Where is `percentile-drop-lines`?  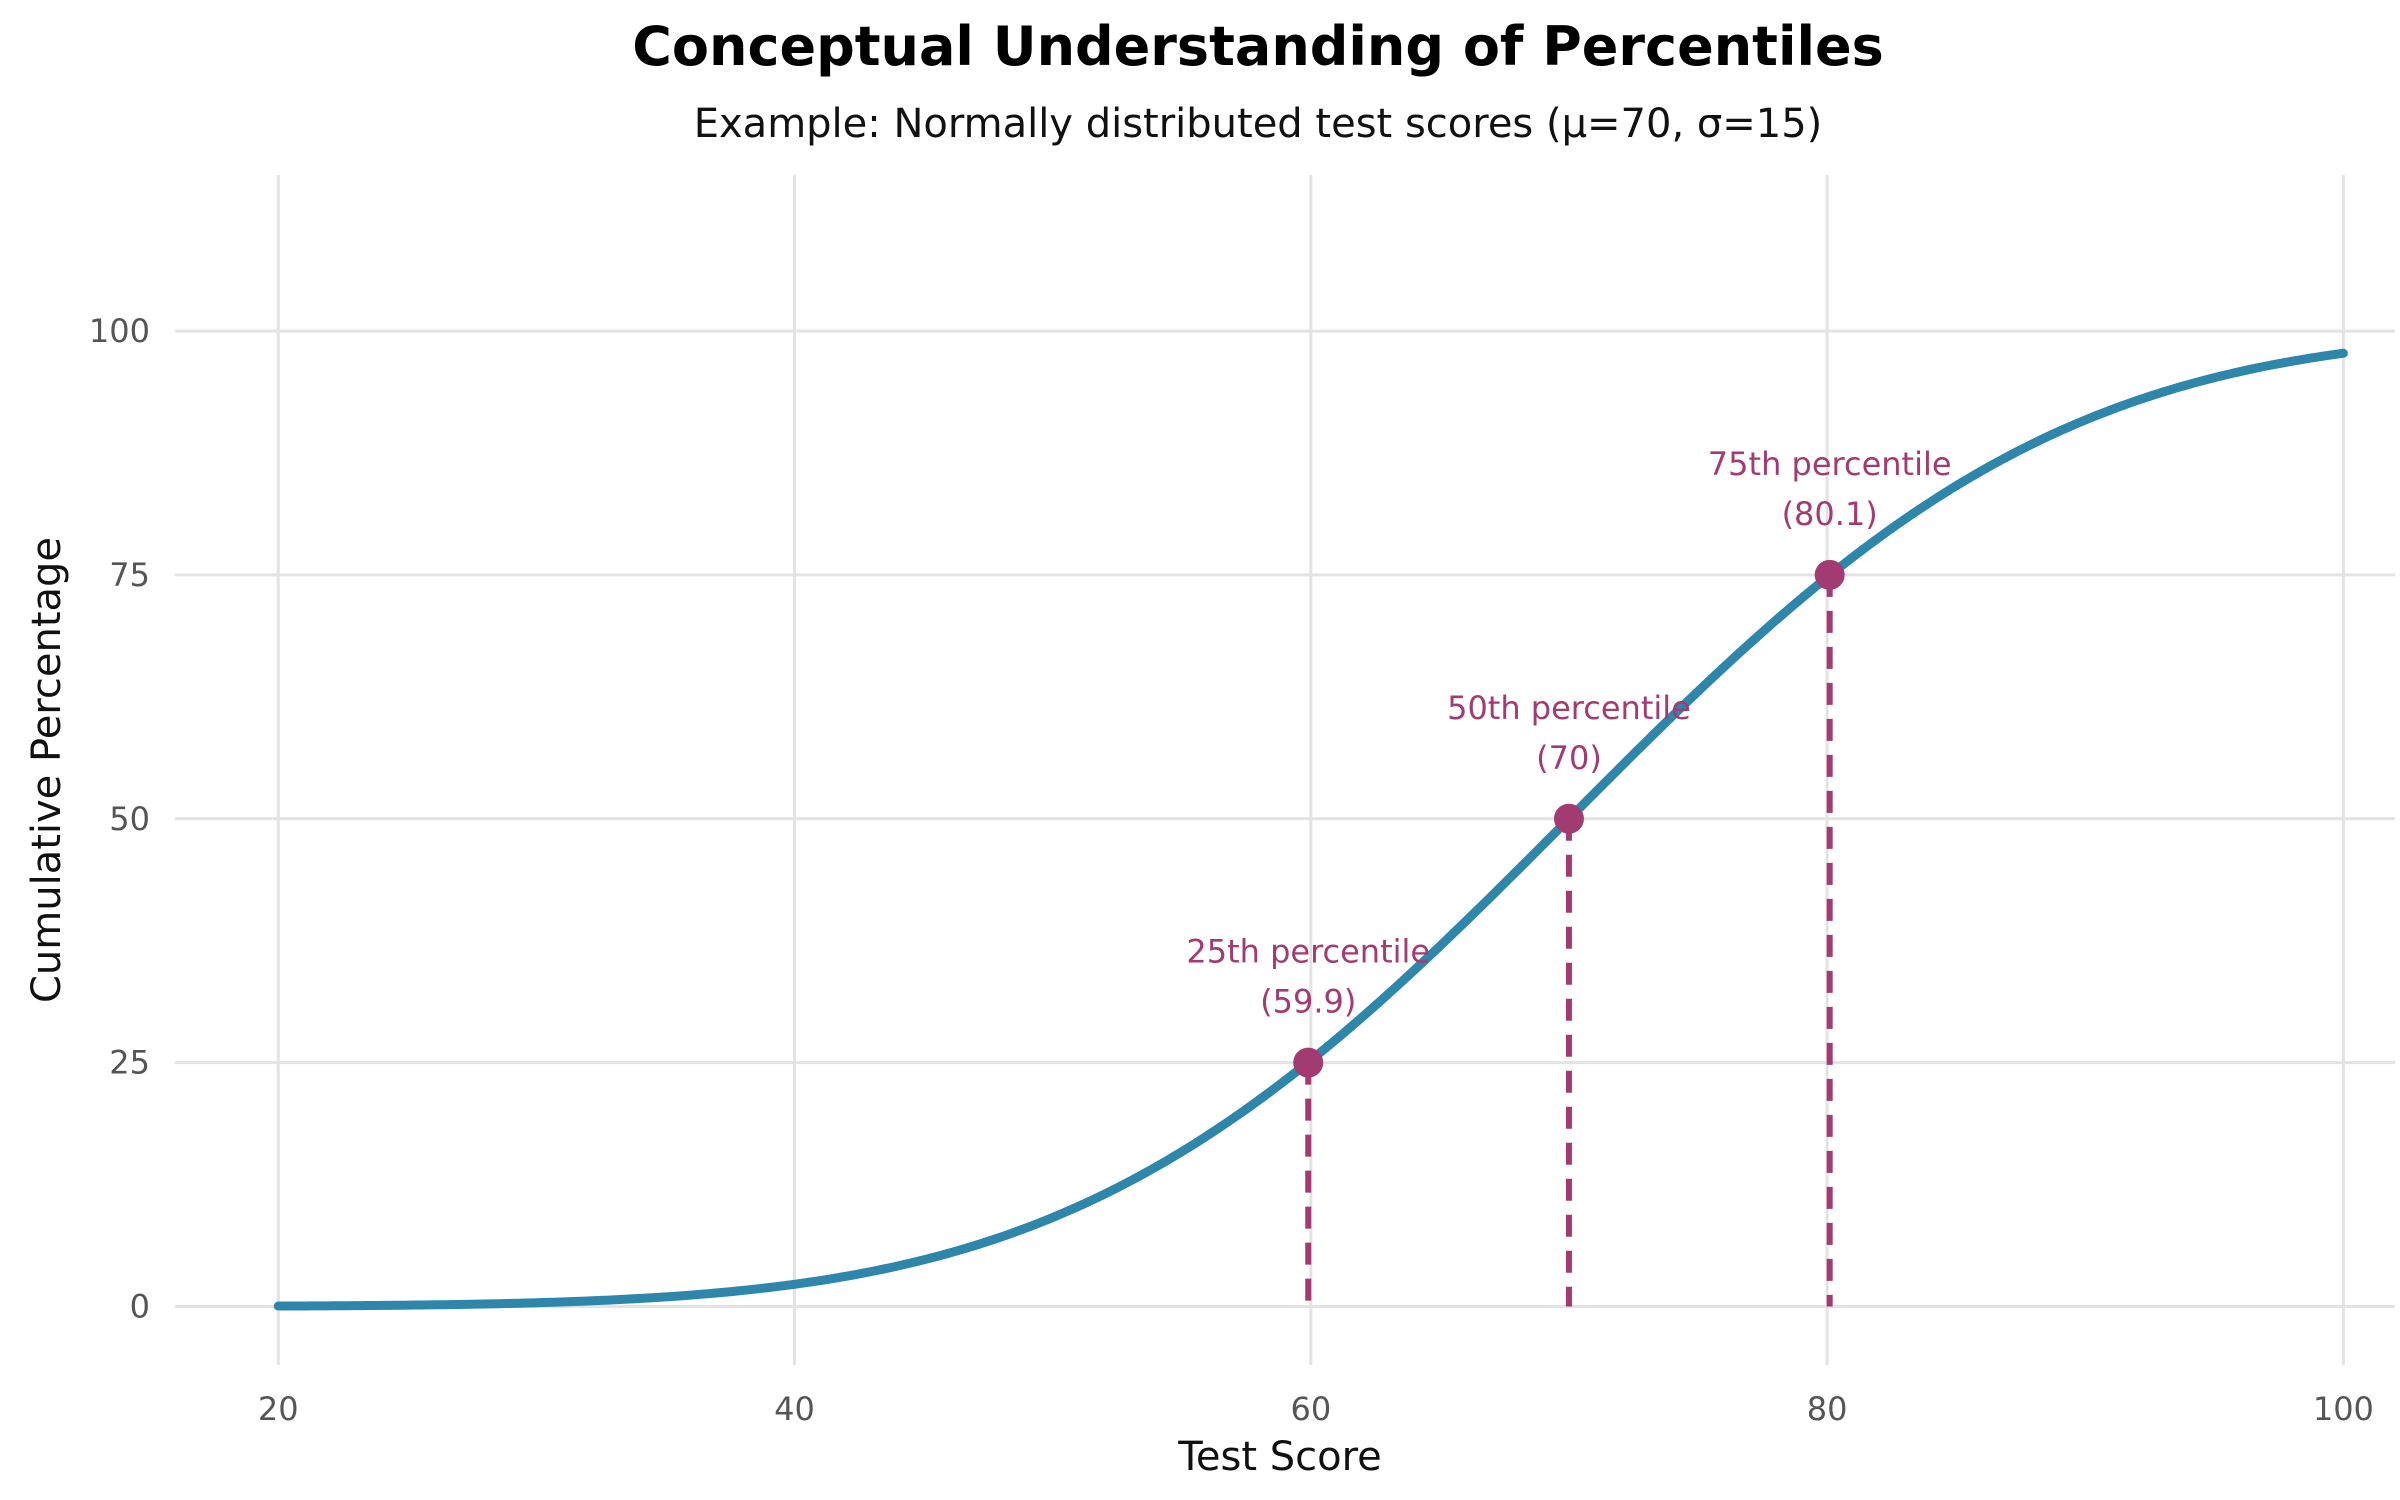 percentile-drop-lines is located at coordinates (1569, 940).